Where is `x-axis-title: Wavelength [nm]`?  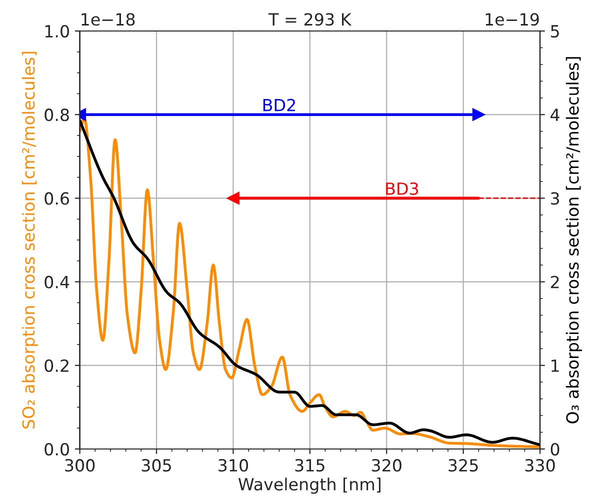 x-axis-title: Wavelength [nm] is located at coordinates (309, 486).